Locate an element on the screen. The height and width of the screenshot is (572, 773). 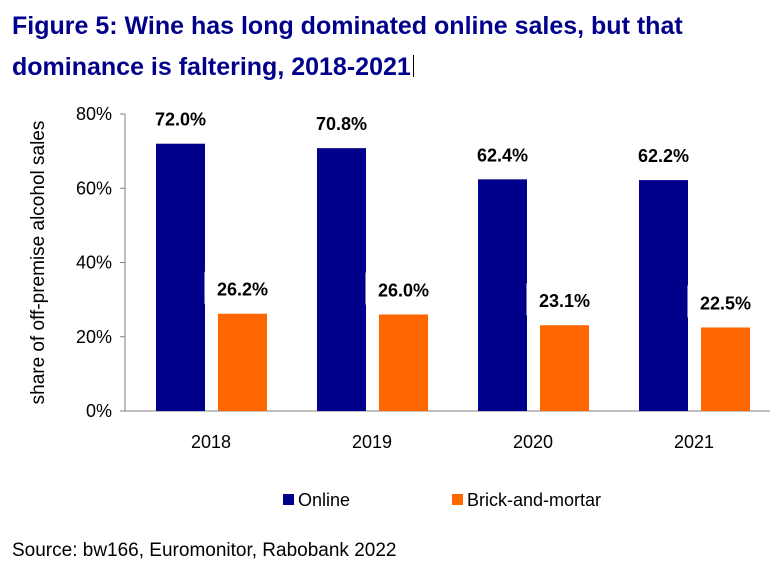
data-label: 23.1% is located at coordinates (564, 301).